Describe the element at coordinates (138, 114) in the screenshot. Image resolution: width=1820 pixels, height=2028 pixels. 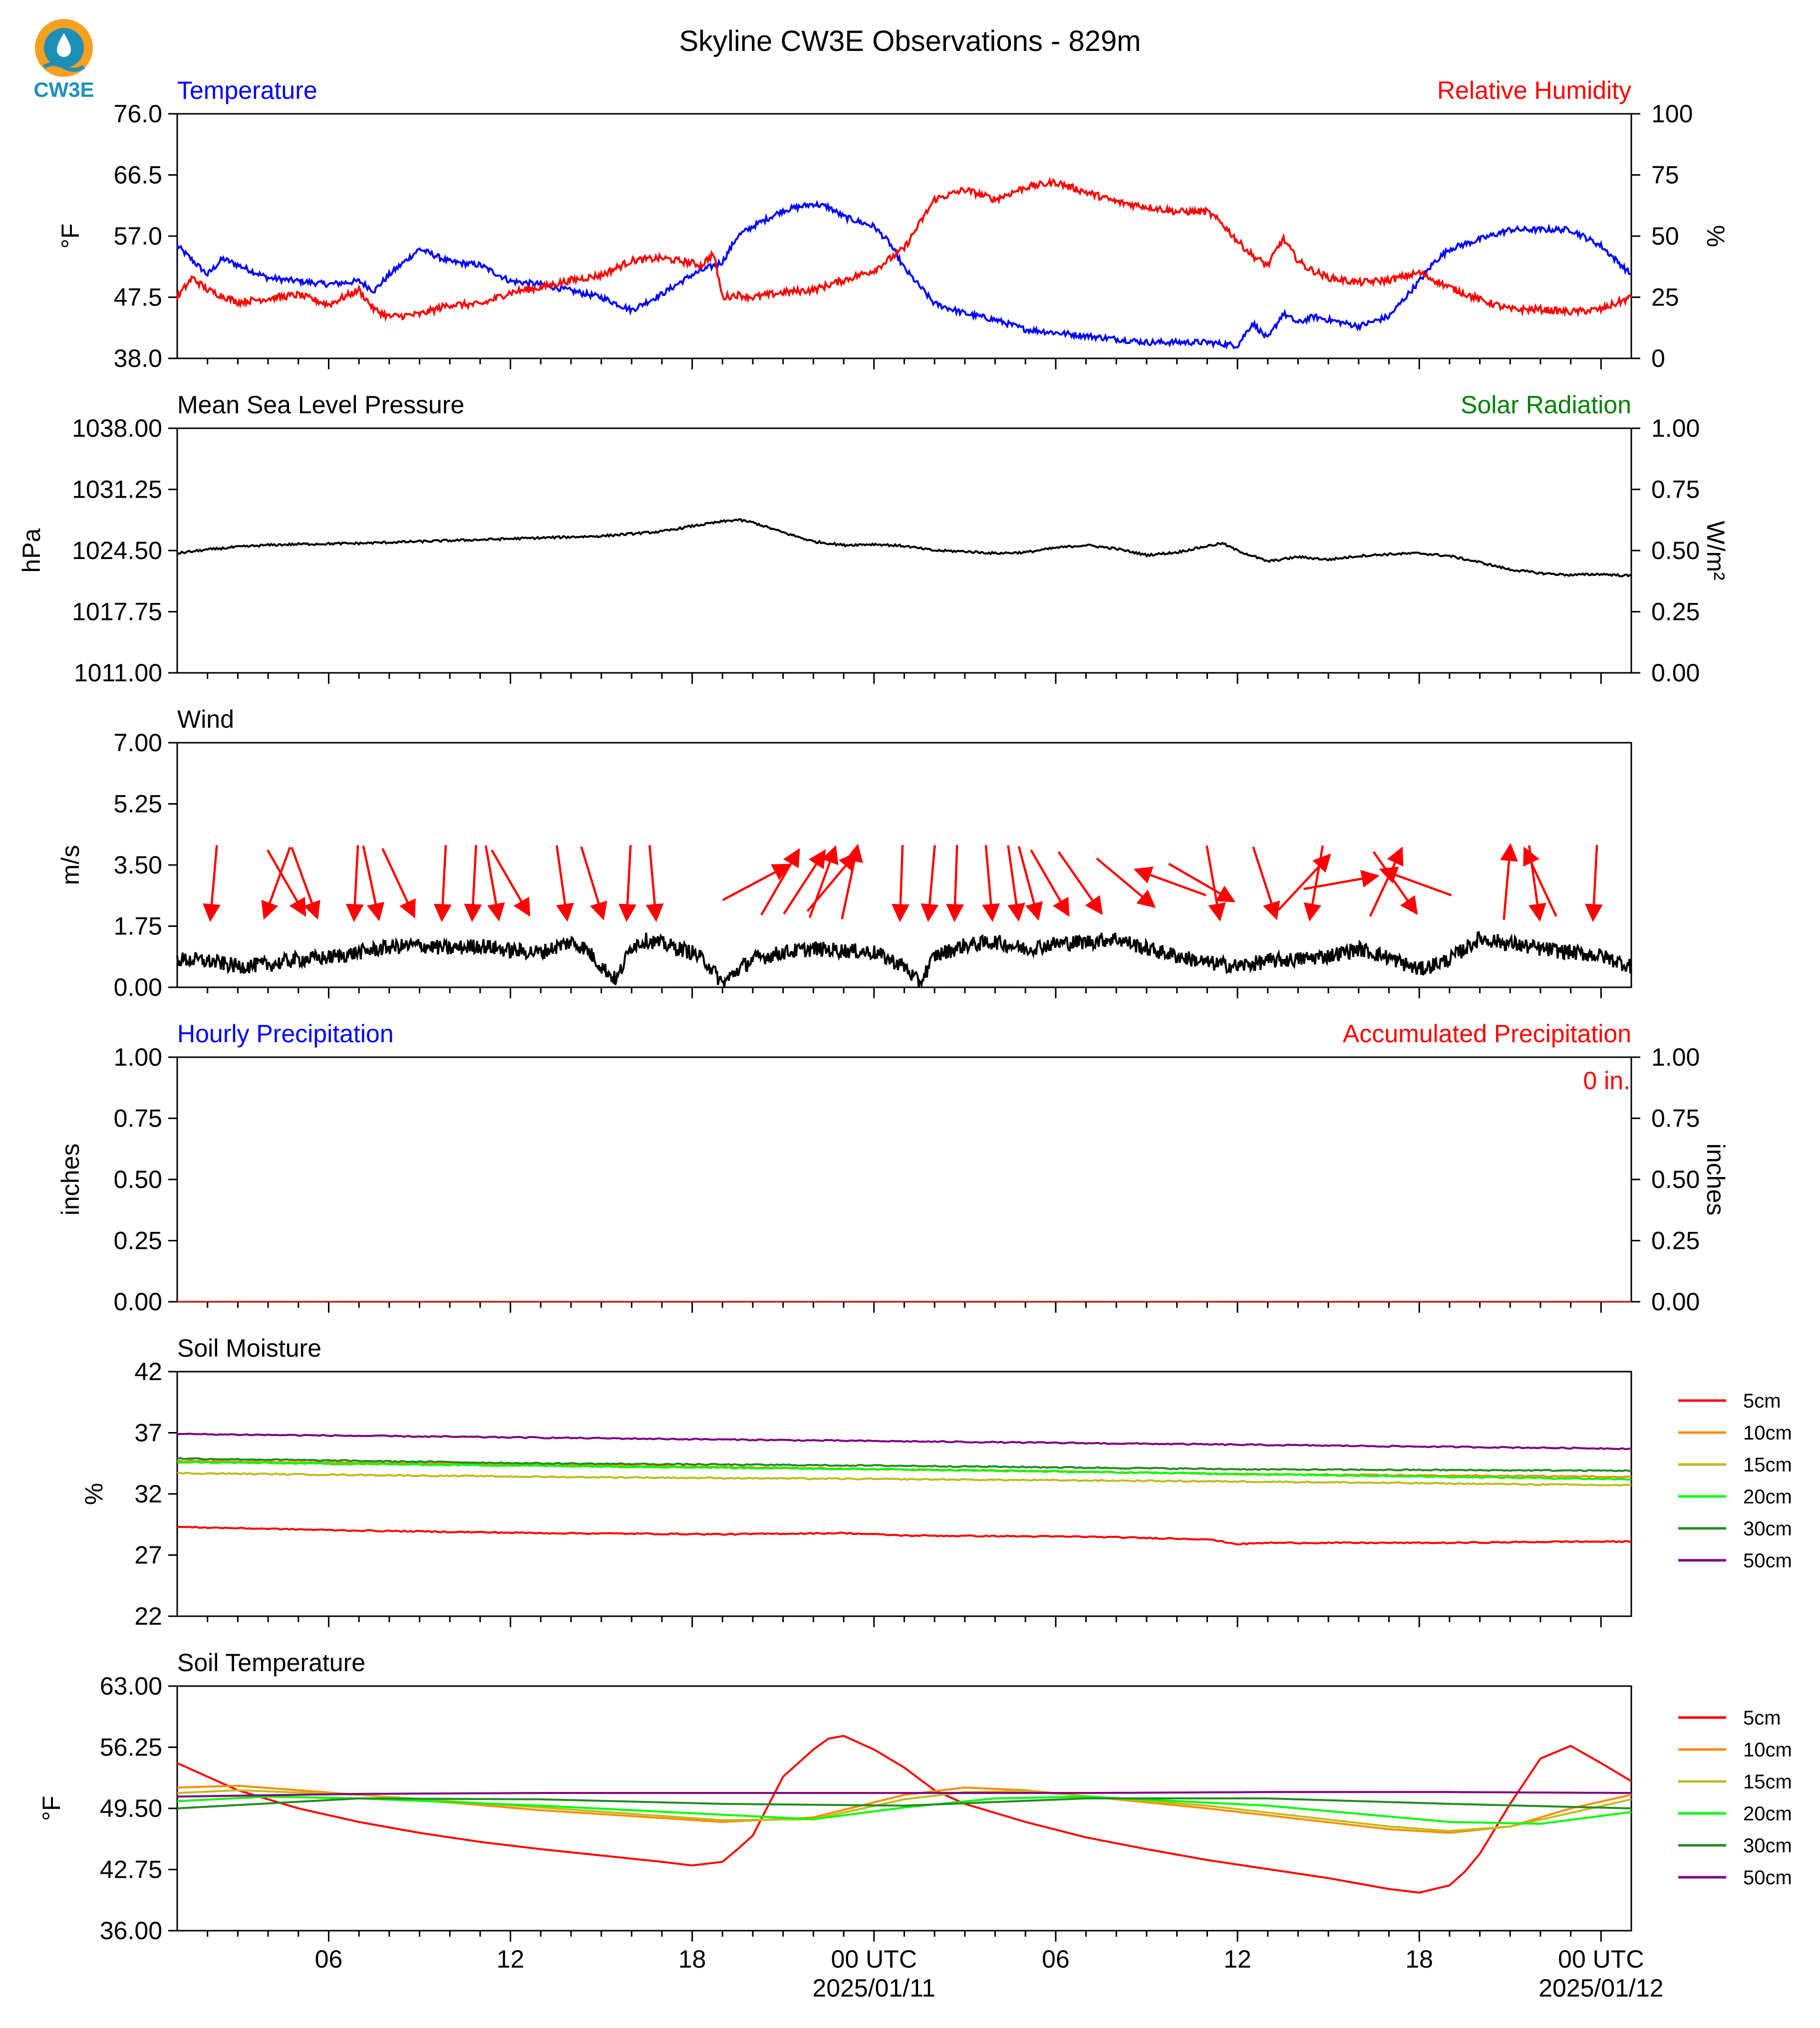
I see `y-tick-label: 76.0` at that location.